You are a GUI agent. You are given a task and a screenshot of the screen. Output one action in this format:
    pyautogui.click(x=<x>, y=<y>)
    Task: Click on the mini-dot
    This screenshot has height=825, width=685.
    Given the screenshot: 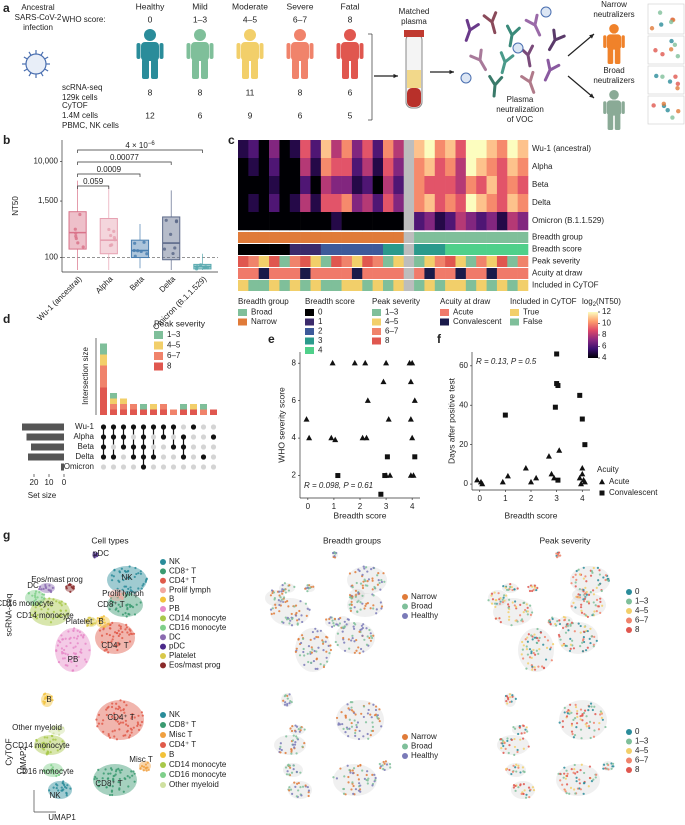 What is the action you would take?
    pyautogui.click(x=671, y=22)
    